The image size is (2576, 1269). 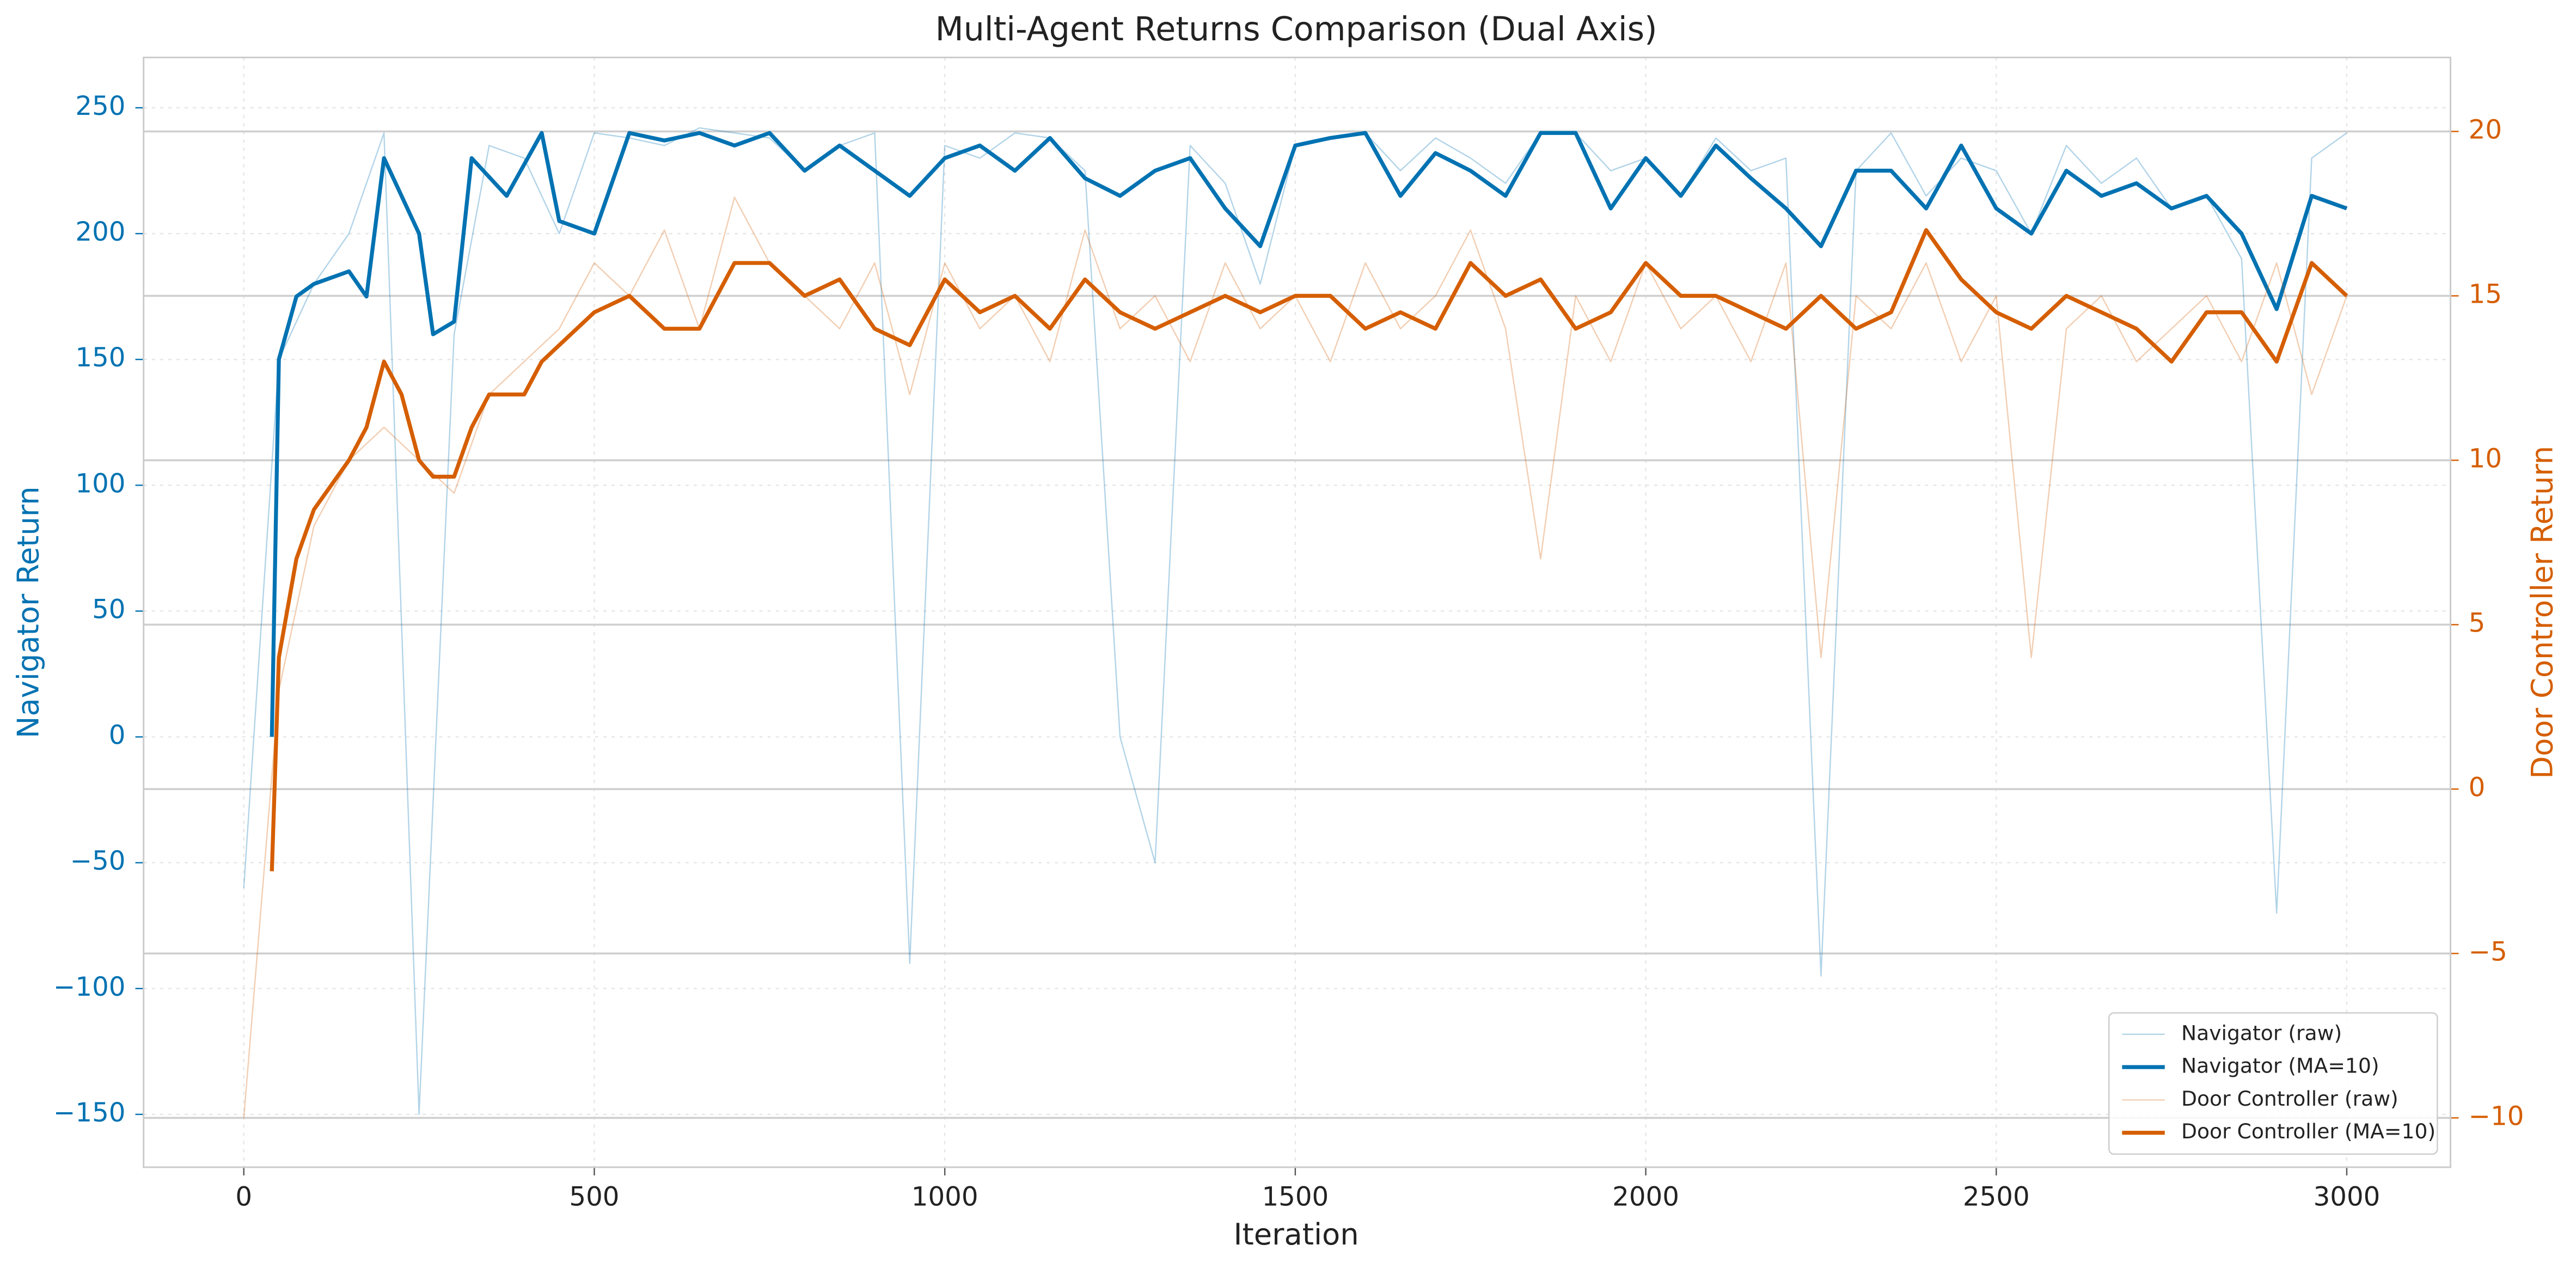 I want to click on y-tick-label: 100, so click(x=100, y=484).